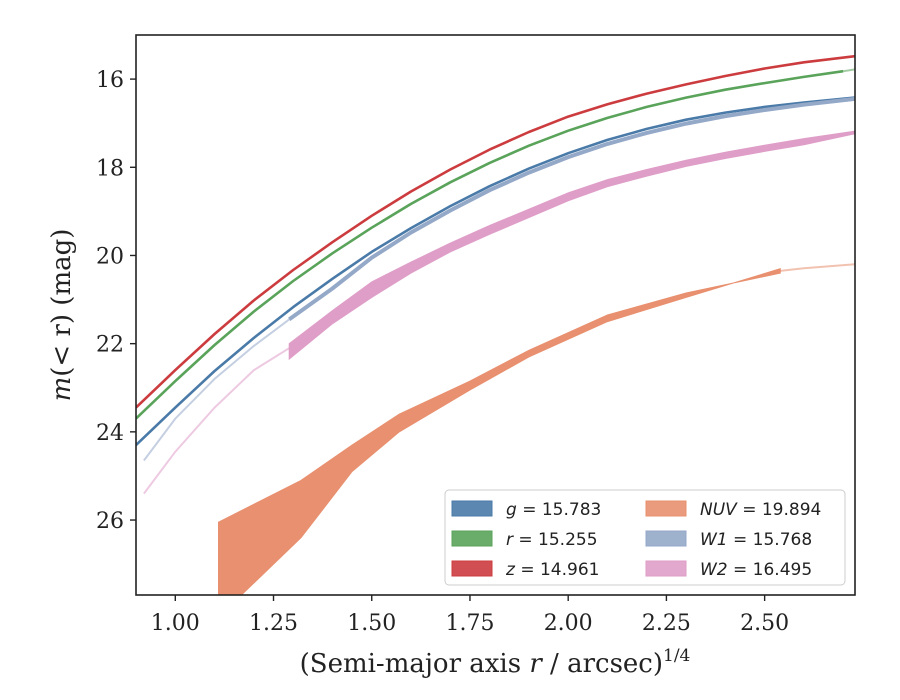 This screenshot has height=700, width=900. What do you see at coordinates (472, 568) in the screenshot?
I see `legend-swatch-z` at bounding box center [472, 568].